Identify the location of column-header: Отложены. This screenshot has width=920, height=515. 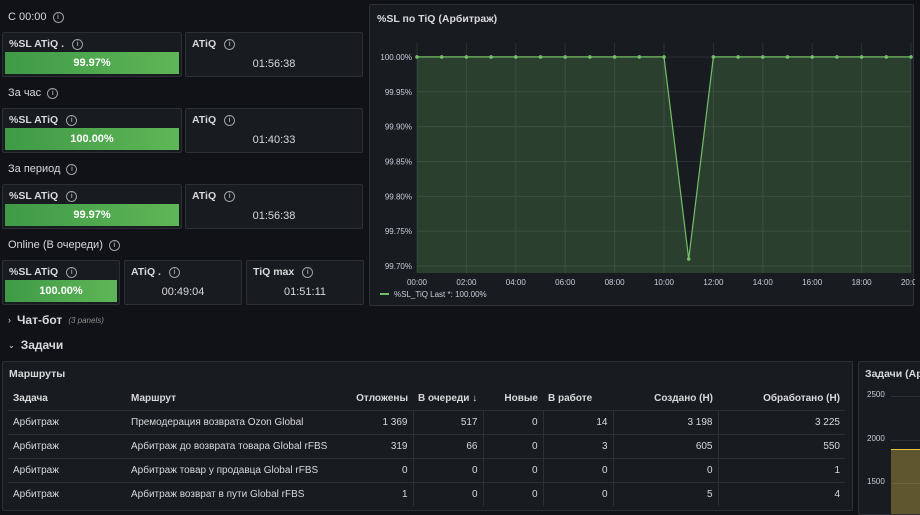
(382, 398).